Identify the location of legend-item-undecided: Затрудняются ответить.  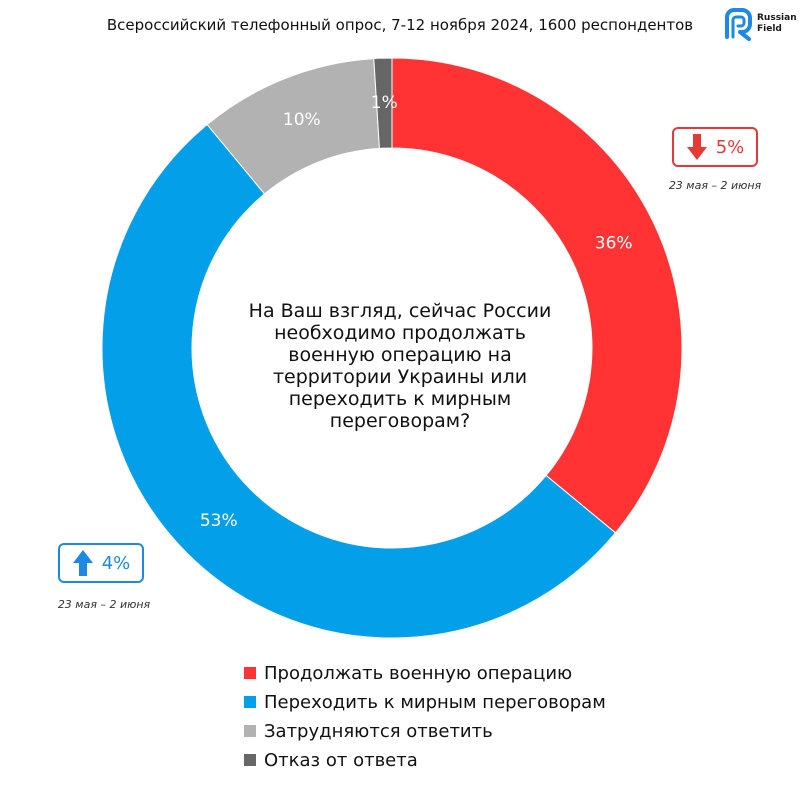
(425, 731).